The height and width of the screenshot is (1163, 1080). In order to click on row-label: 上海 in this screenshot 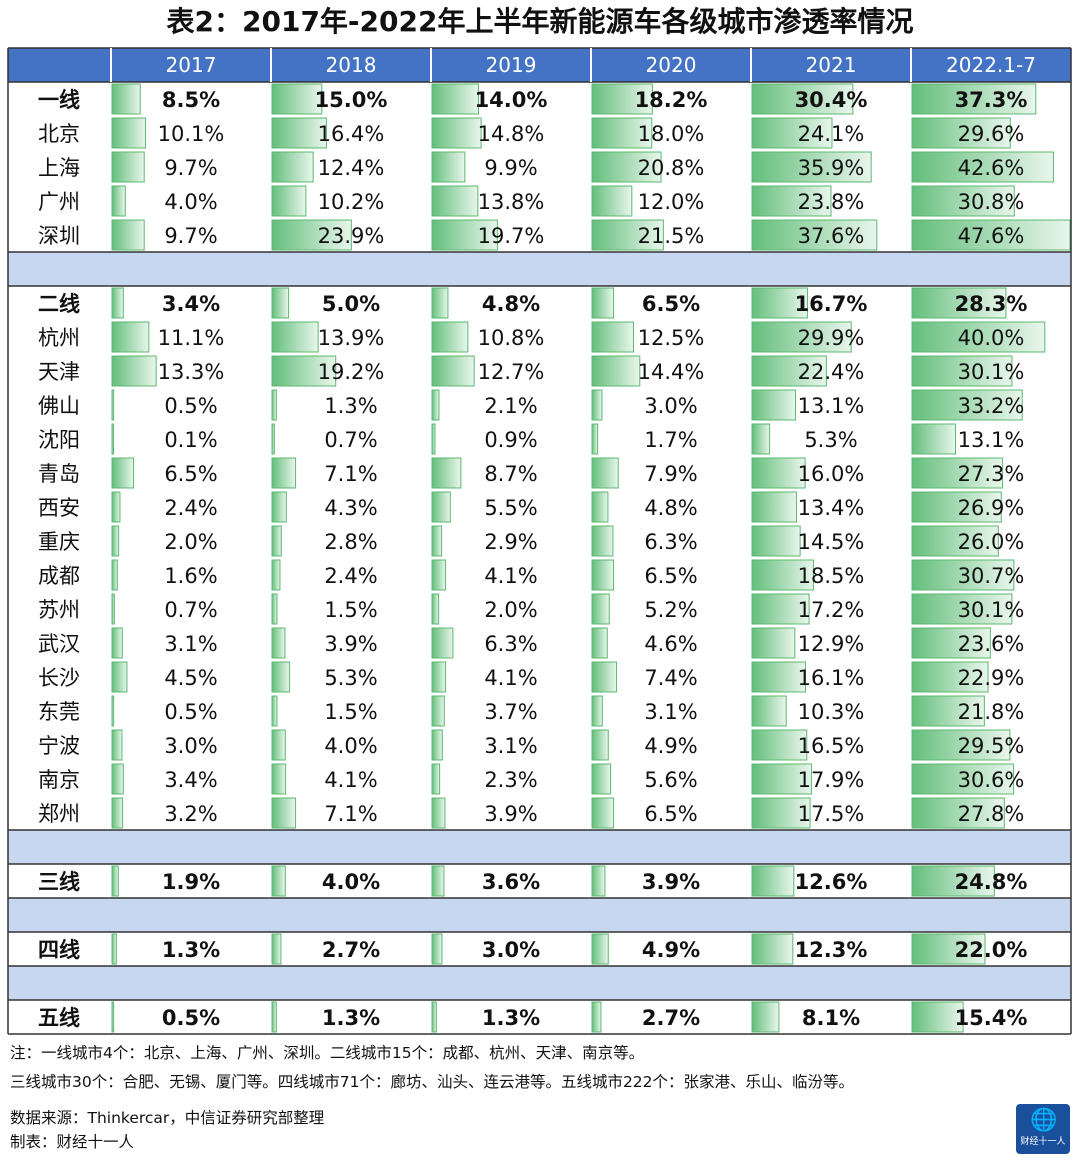, I will do `click(59, 168)`.